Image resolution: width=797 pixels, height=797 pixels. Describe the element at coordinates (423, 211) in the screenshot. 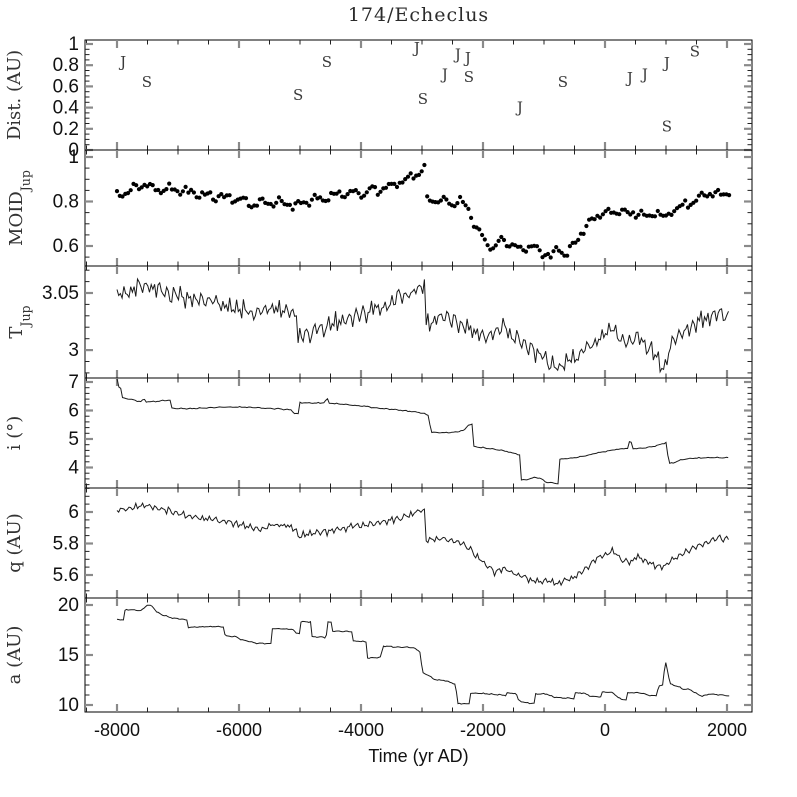

I see `panel-data-moid` at that location.